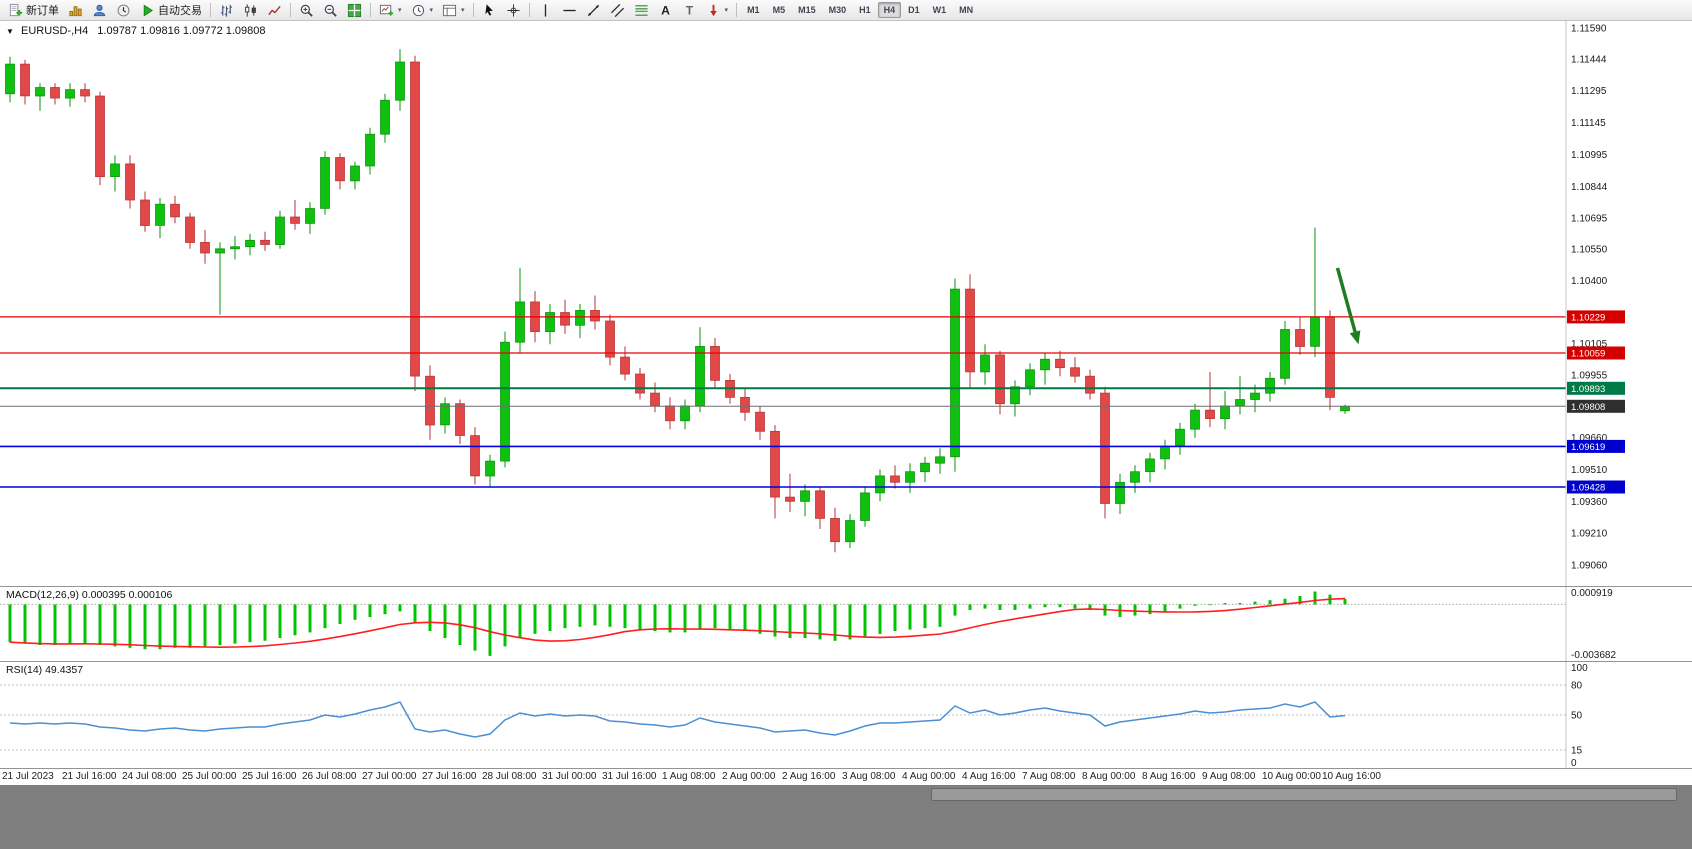 The height and width of the screenshot is (849, 1692). I want to click on cursor-button, so click(489, 10).